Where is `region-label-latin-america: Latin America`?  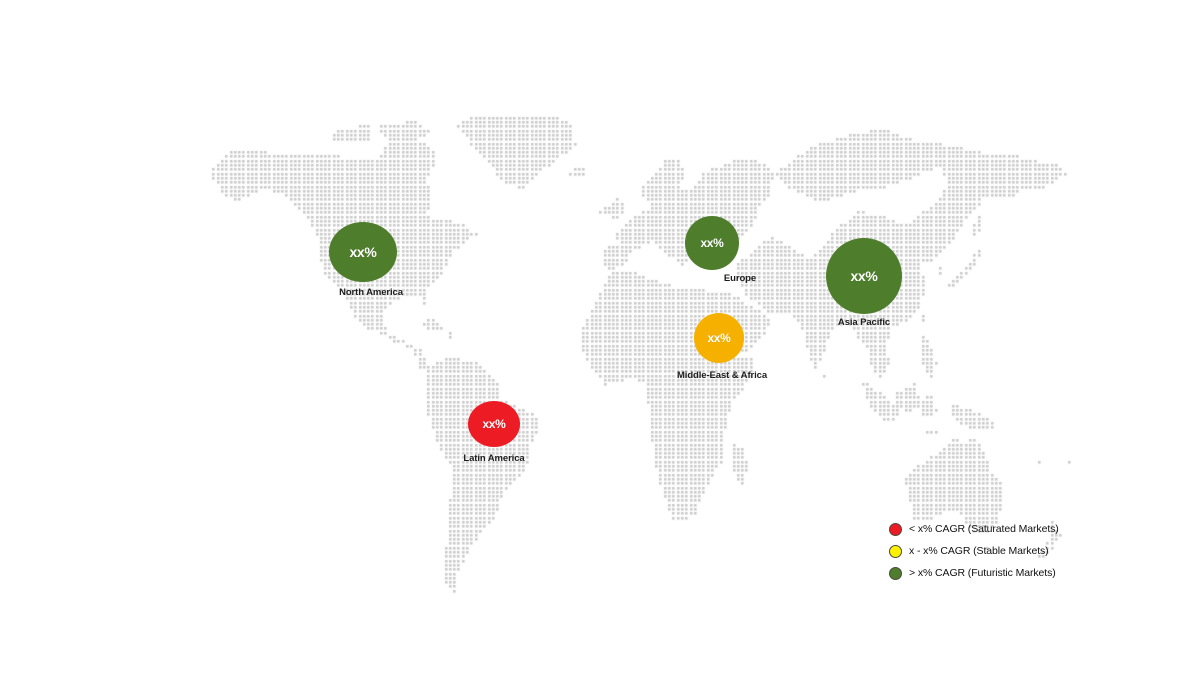 region-label-latin-america: Latin America is located at coordinates (494, 458).